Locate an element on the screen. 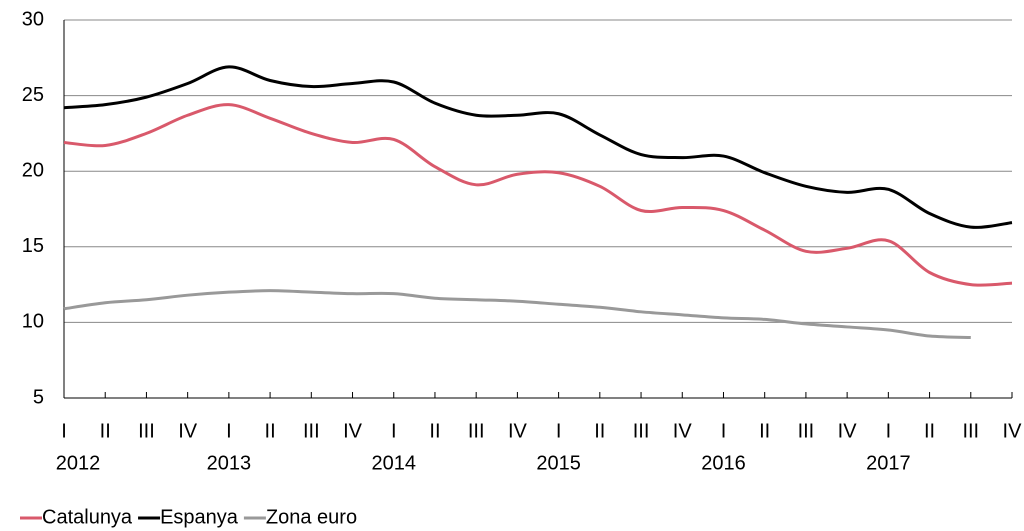 This screenshot has width=1024, height=531. y-tick-label: 30 is located at coordinates (33, 19).